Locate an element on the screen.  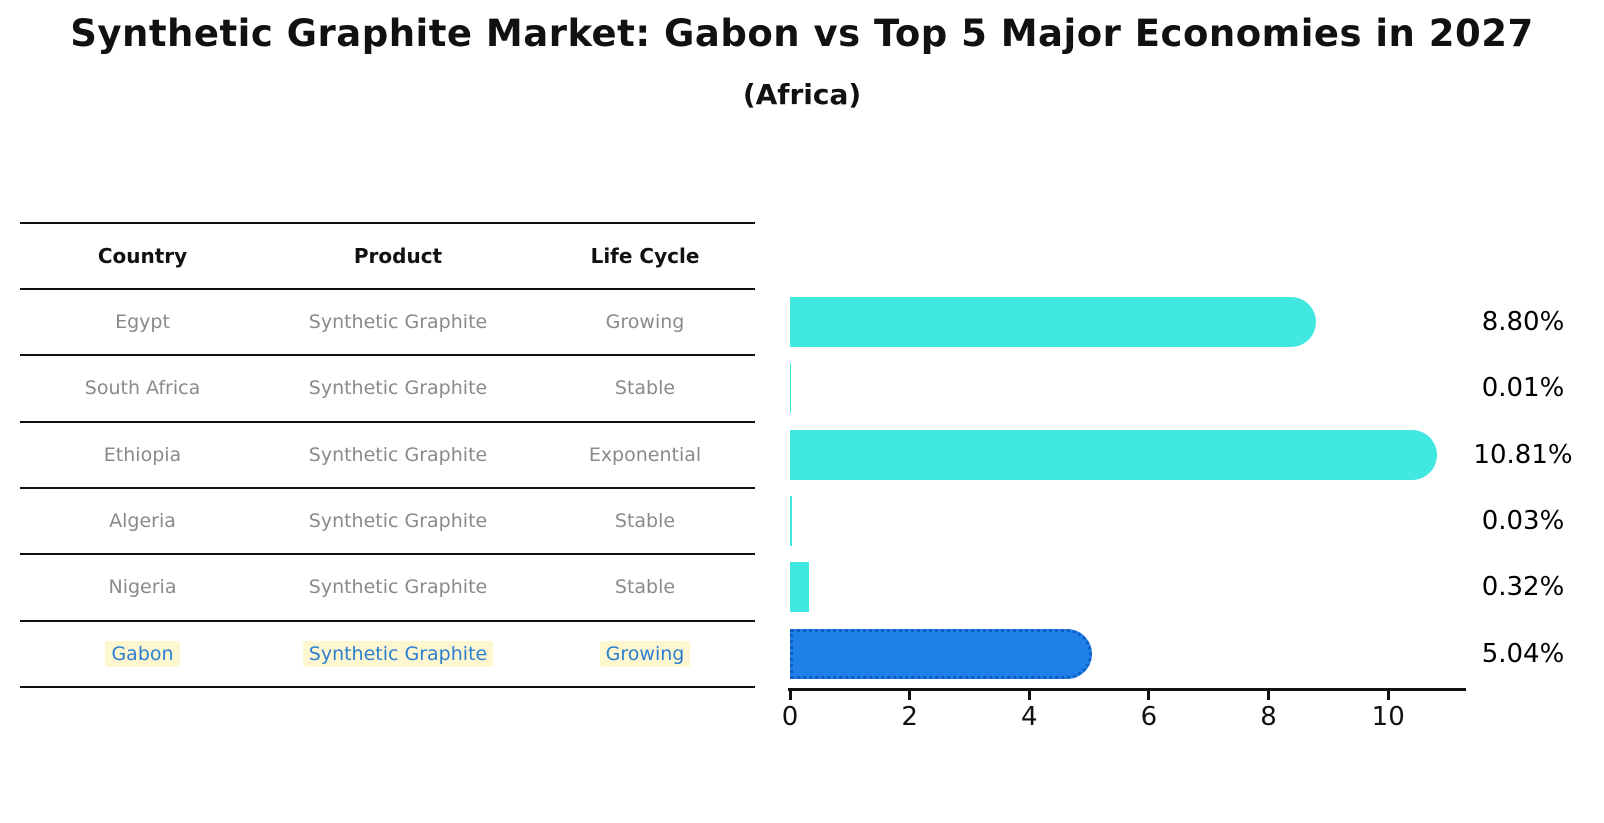
cell-country: Ethiopia is located at coordinates (142, 454).